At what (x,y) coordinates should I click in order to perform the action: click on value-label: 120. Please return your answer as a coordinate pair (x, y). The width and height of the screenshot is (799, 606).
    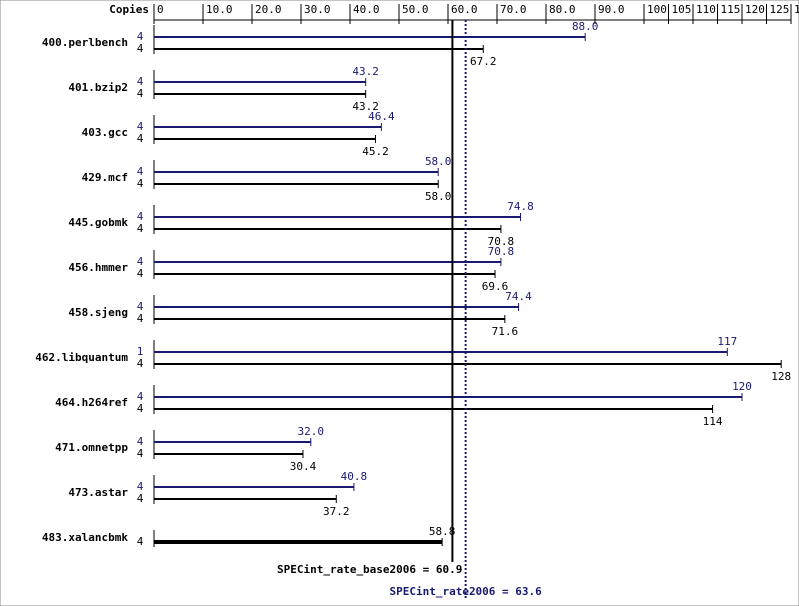
    Looking at the image, I should click on (742, 386).